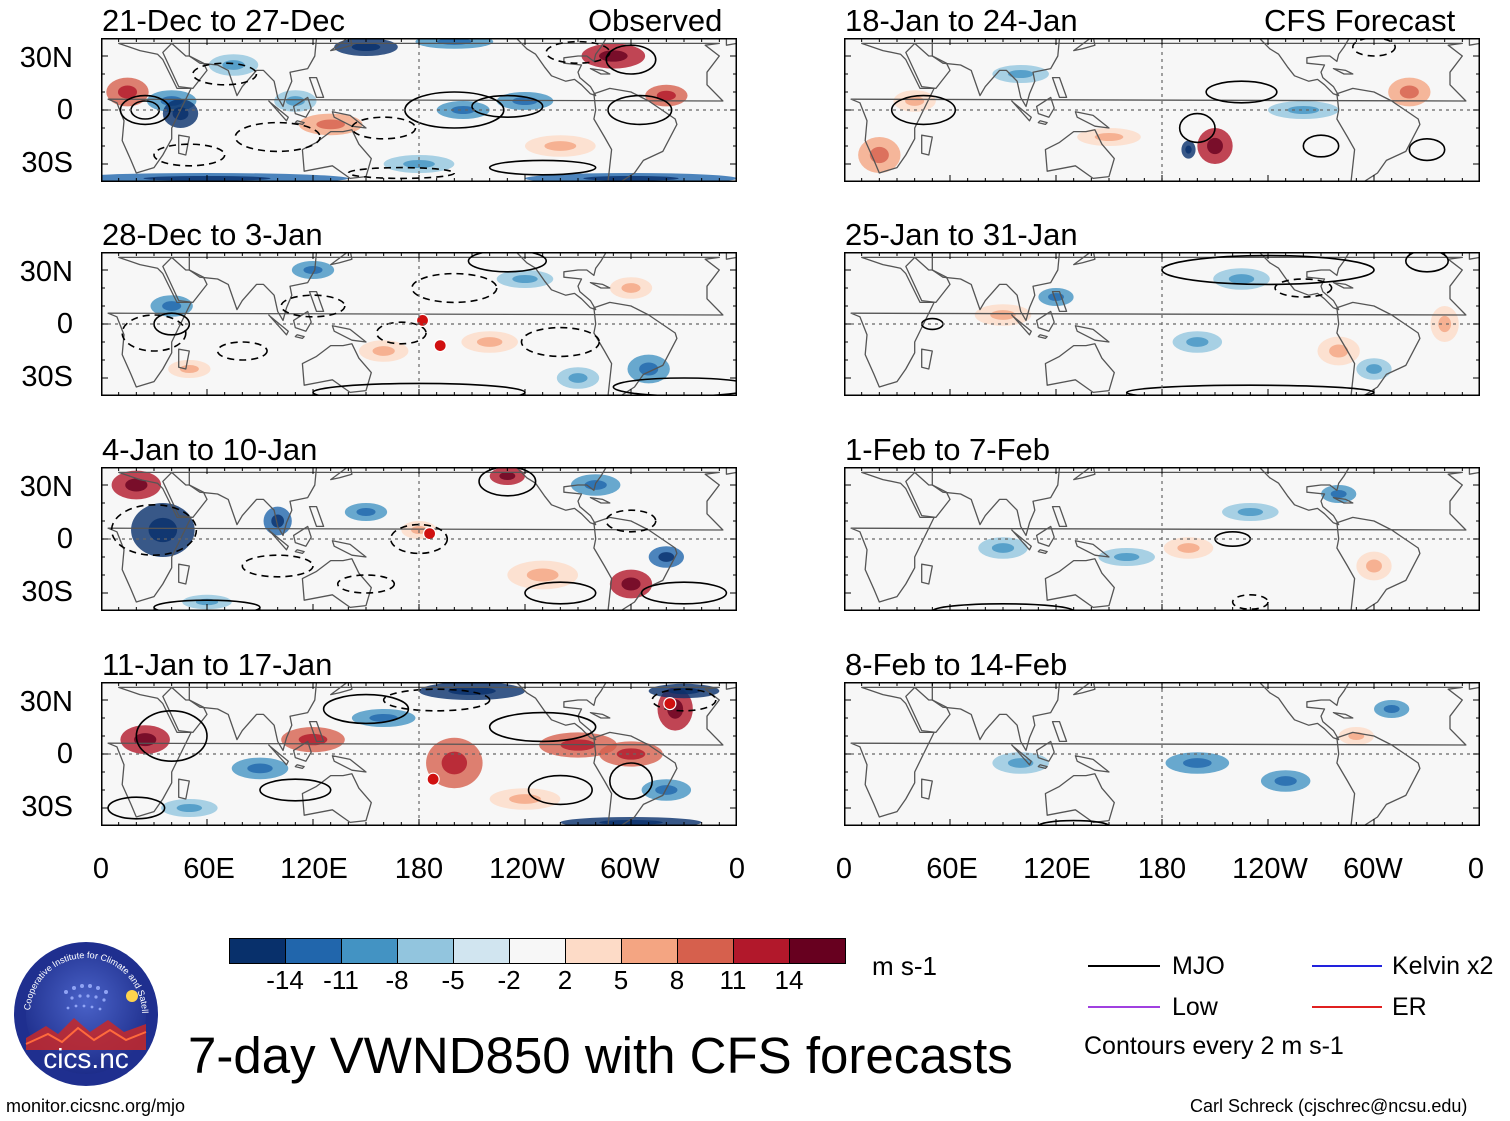  Describe the element at coordinates (1195, 1007) in the screenshot. I see `legend-label-low: Low` at that location.